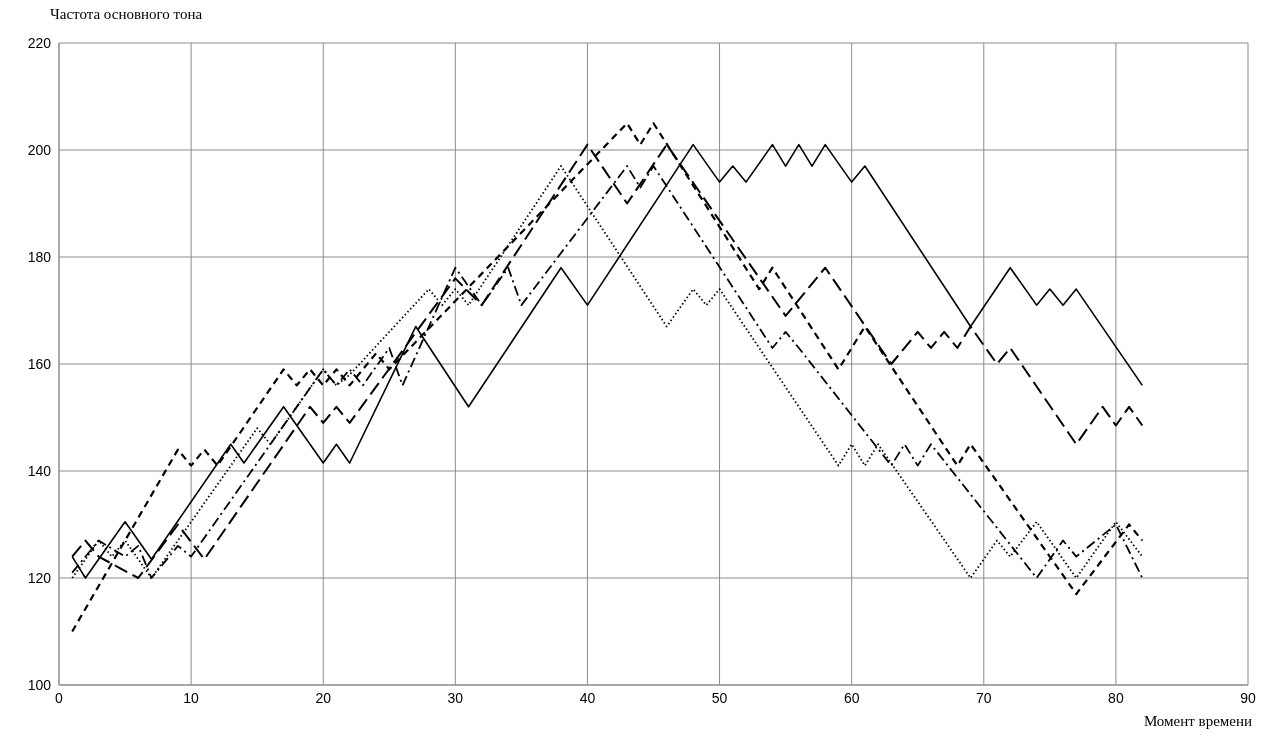 This screenshot has width=1272, height=742. I want to click on x-tick-label: 40, so click(587, 697).